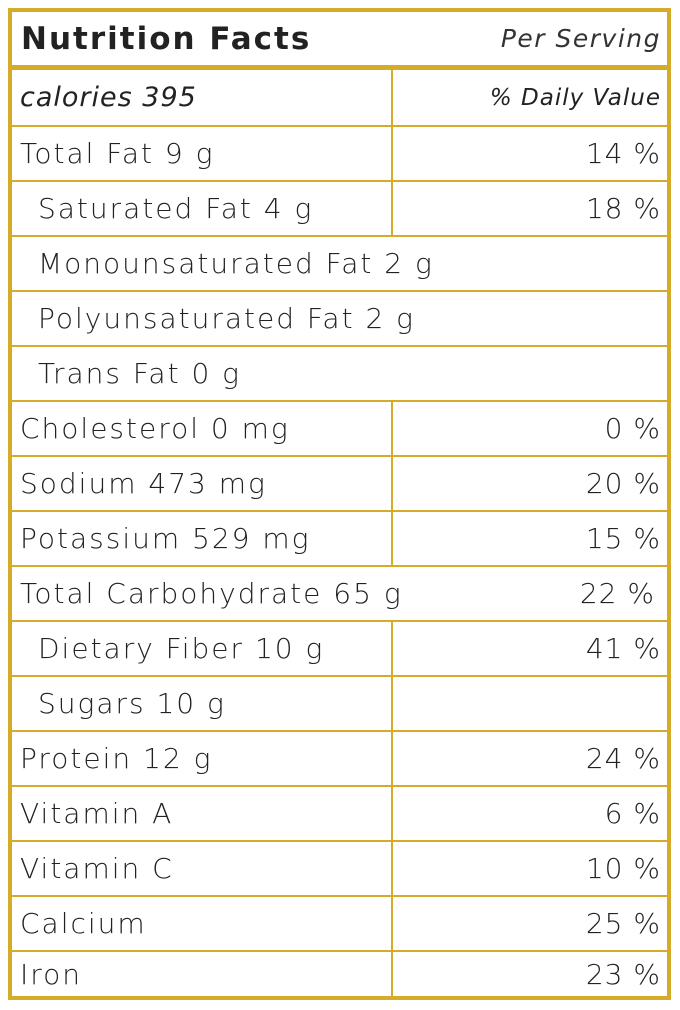  I want to click on calories-row: calories 395 % Daily Value, so click(339, 98).